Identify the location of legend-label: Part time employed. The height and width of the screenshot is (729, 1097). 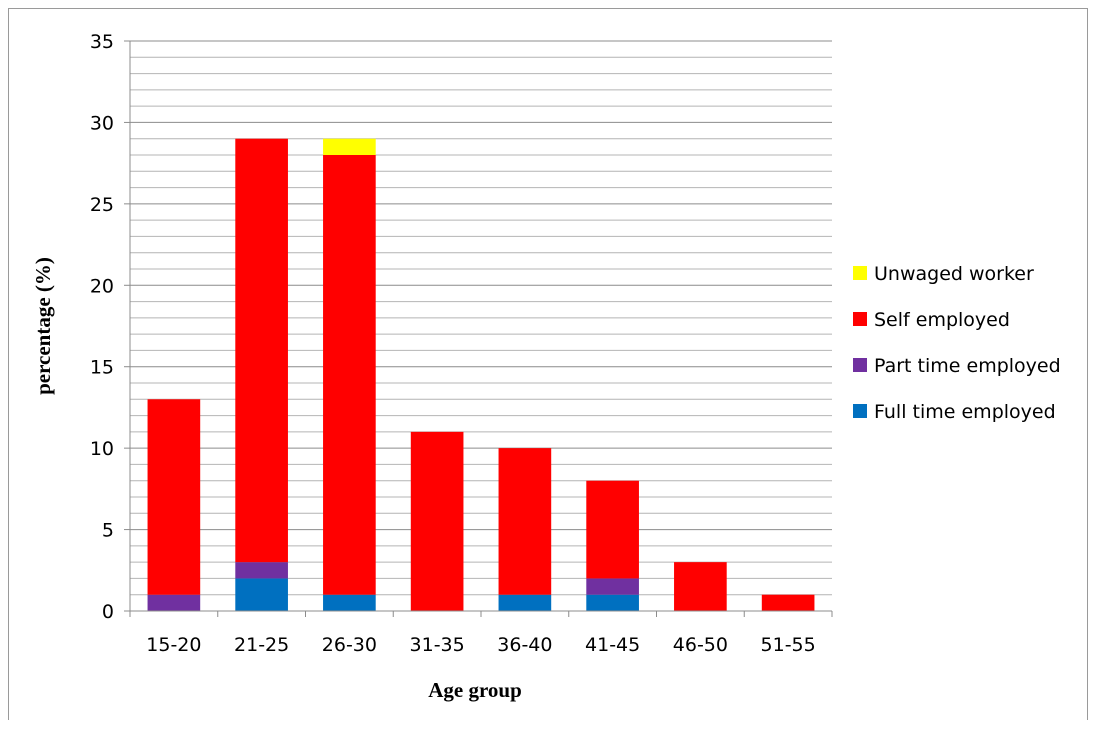
(967, 366).